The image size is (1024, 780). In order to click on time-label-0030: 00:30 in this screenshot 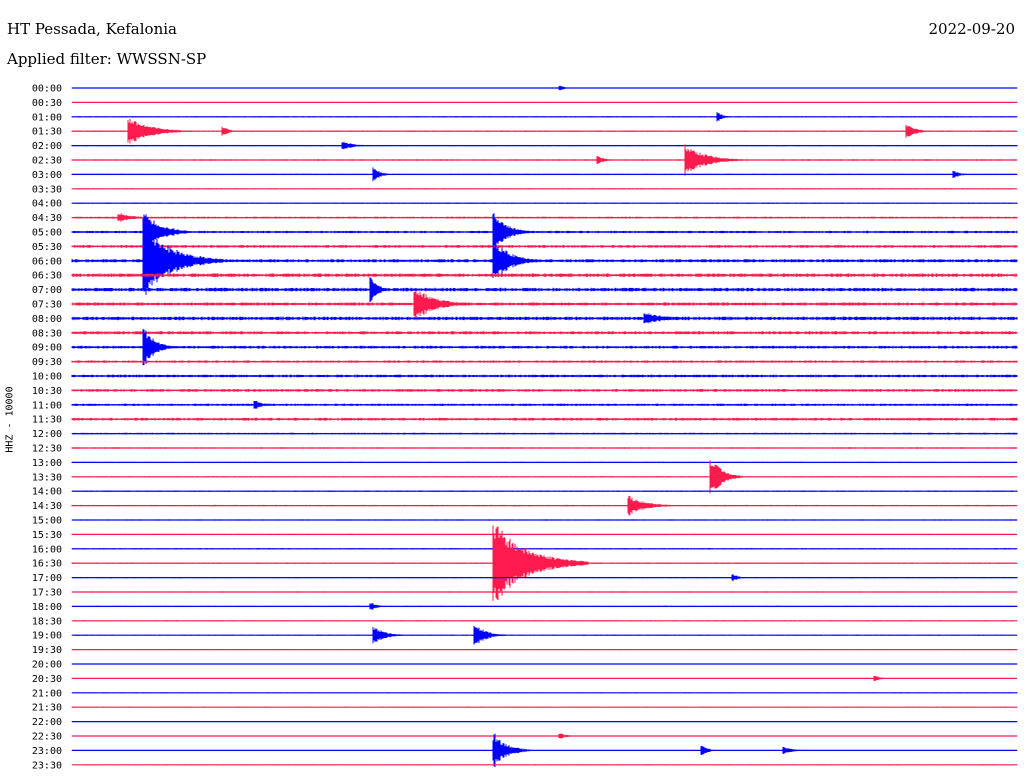, I will do `click(47, 103)`.